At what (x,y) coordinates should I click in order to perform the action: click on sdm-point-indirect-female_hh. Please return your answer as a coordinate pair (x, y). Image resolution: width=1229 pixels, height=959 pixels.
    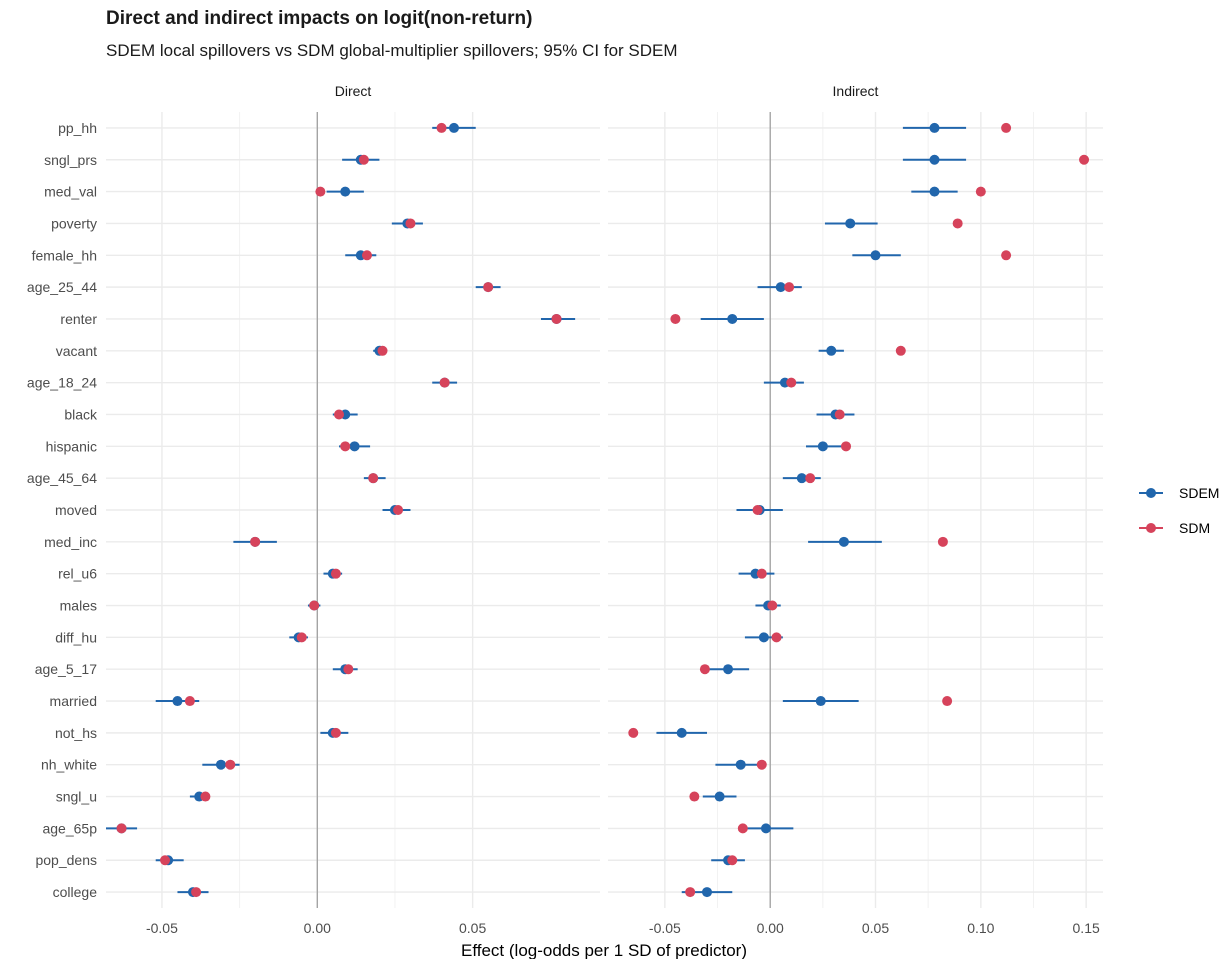
    Looking at the image, I should click on (1006, 255).